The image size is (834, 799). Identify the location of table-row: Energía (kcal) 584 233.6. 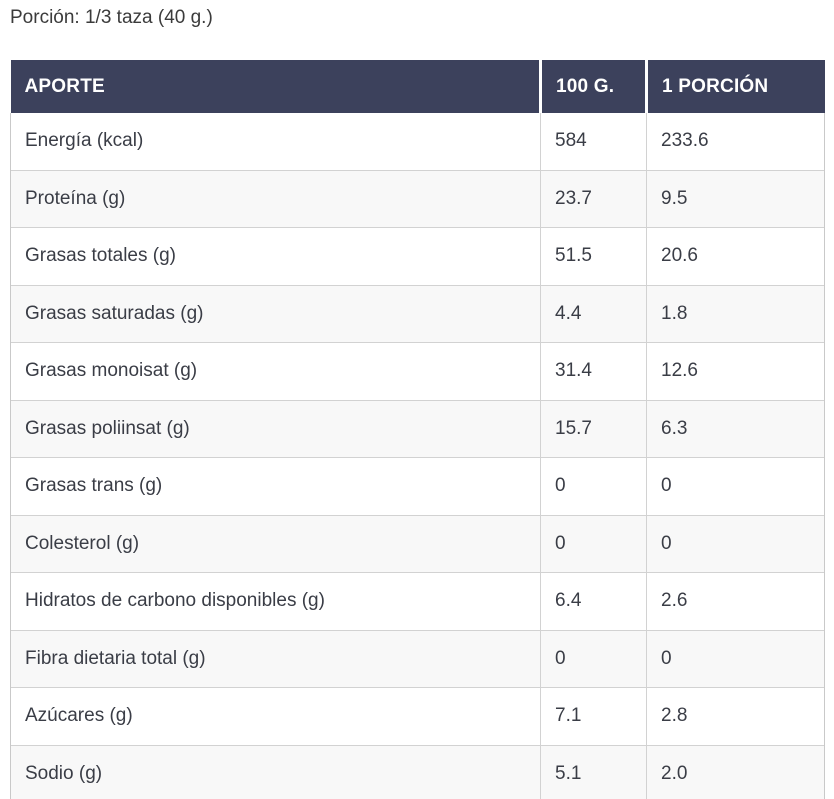
(417, 141).